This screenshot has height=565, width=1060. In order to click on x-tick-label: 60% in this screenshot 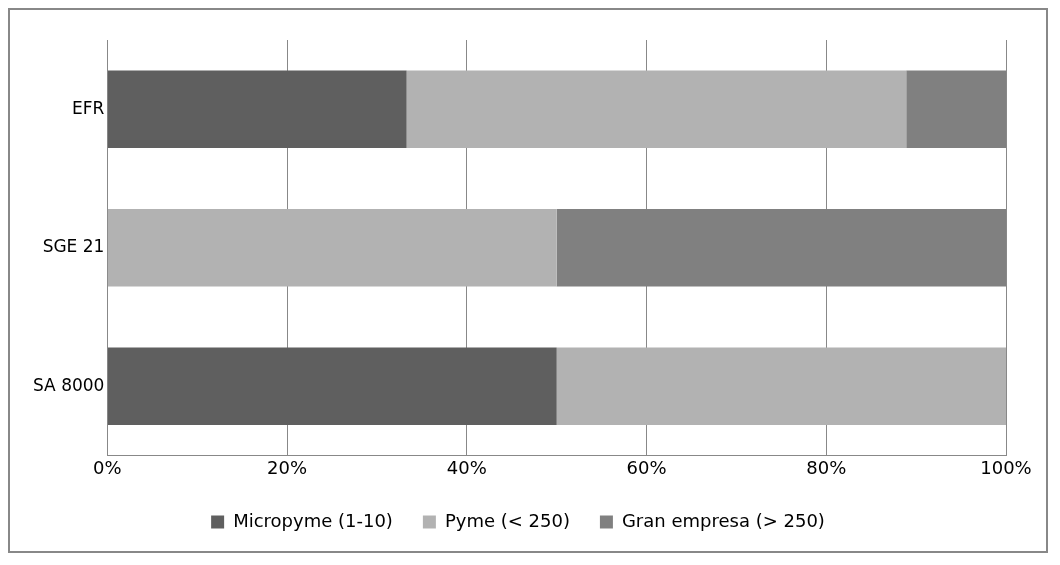, I will do `click(646, 467)`.